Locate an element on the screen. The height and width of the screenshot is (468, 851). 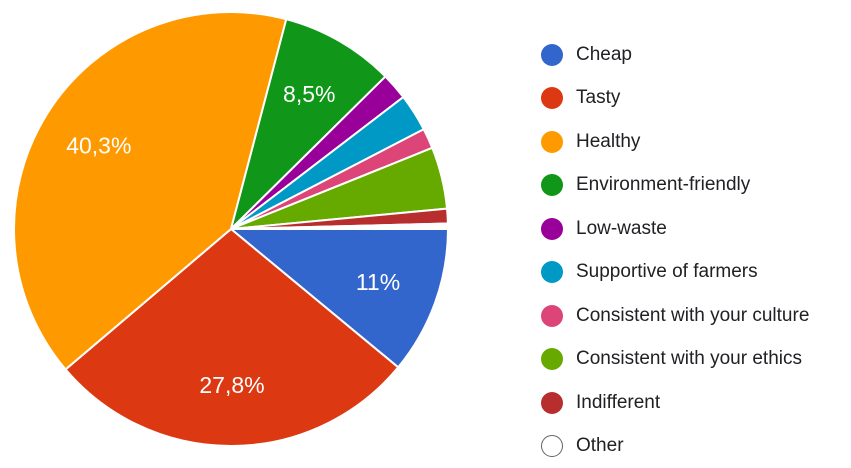
legend-label: Consistent with your culture is located at coordinates (692, 316).